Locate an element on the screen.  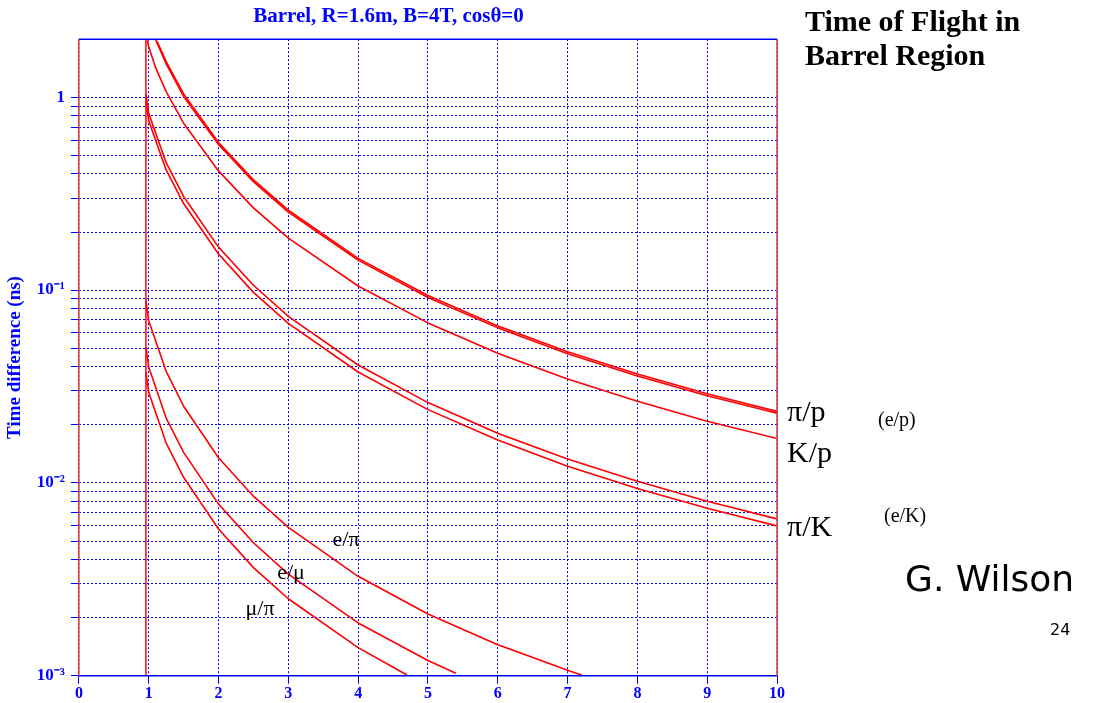
series-label: π/p is located at coordinates (806, 411).